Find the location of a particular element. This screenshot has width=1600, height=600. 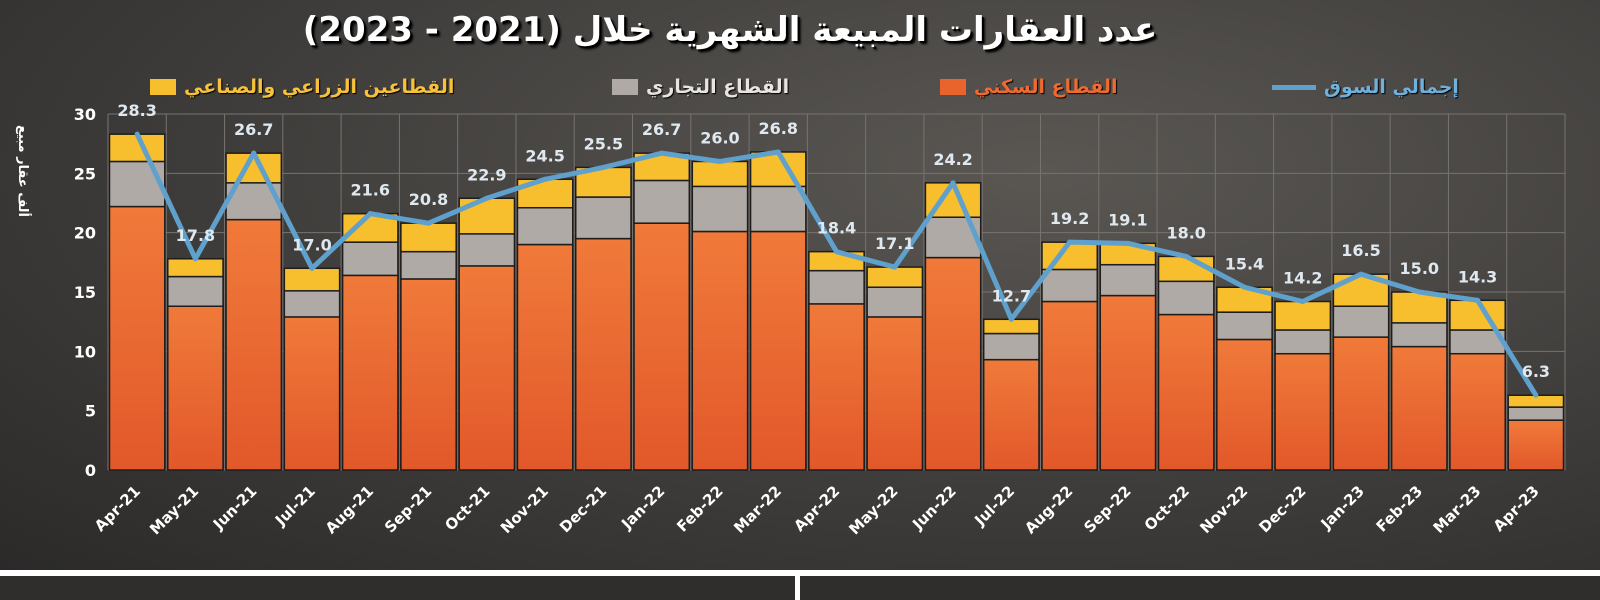

legend-item-agri-industrial: القطاعين الزراعي والصناعي is located at coordinates (302, 87).